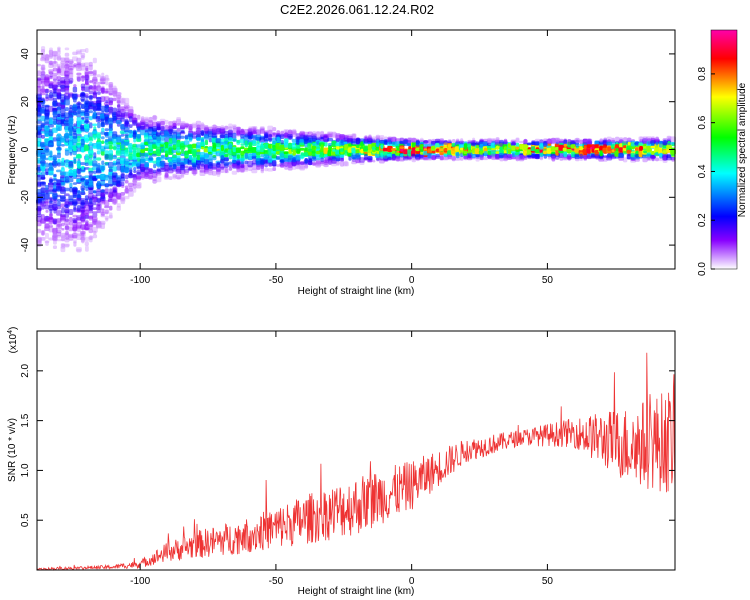 The image size is (750, 600). Describe the element at coordinates (548, 581) in the screenshot. I see `x-tick-label: 50` at that location.